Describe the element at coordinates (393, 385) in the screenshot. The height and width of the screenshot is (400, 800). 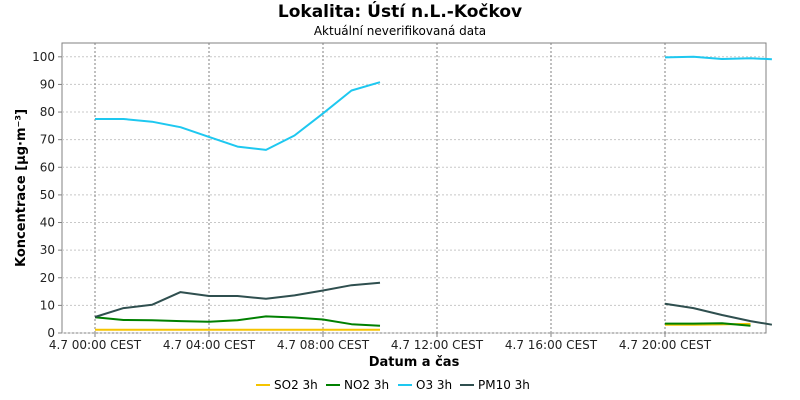
I see `legend: SO2 3h NO2 3h O3 3h PM10 3h` at that location.